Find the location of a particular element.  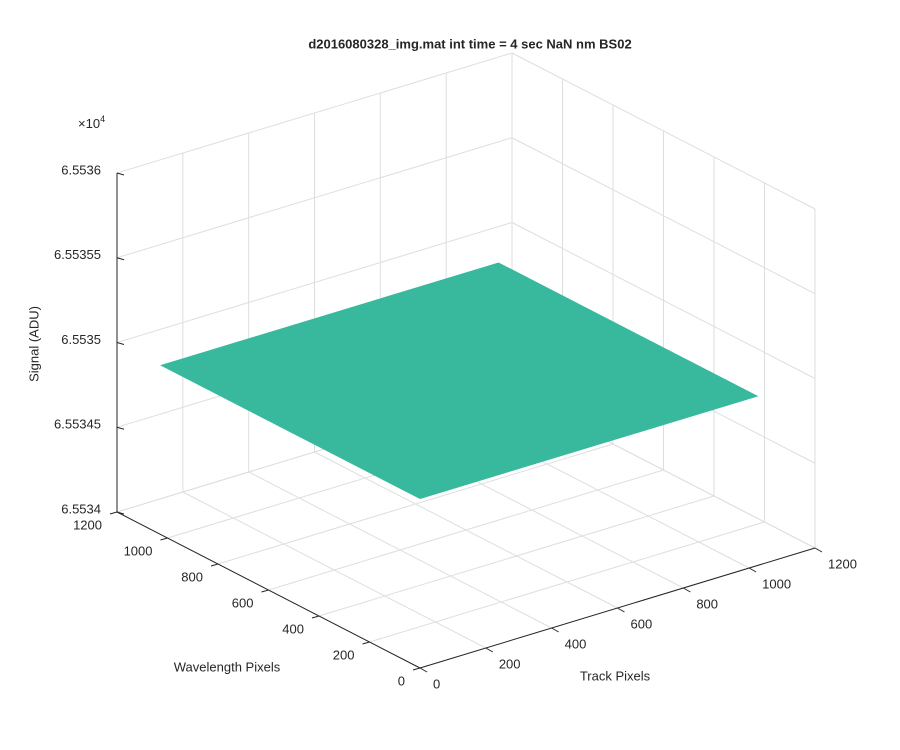

z-multiplier: ×10⁴ is located at coordinates (91, 122).